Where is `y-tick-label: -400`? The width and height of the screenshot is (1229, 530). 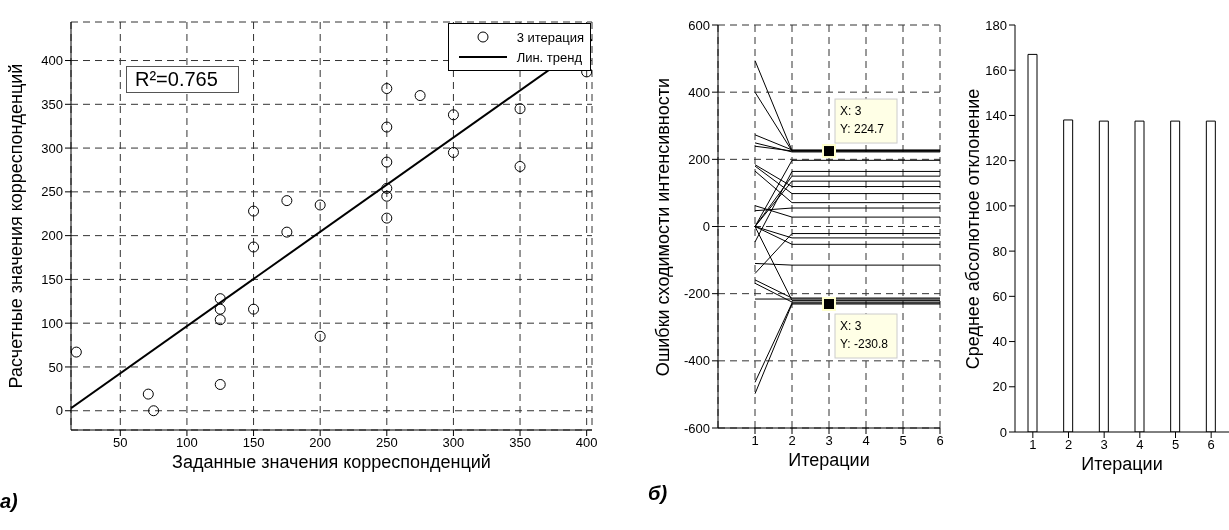
y-tick-label: -400 is located at coordinates (696, 361).